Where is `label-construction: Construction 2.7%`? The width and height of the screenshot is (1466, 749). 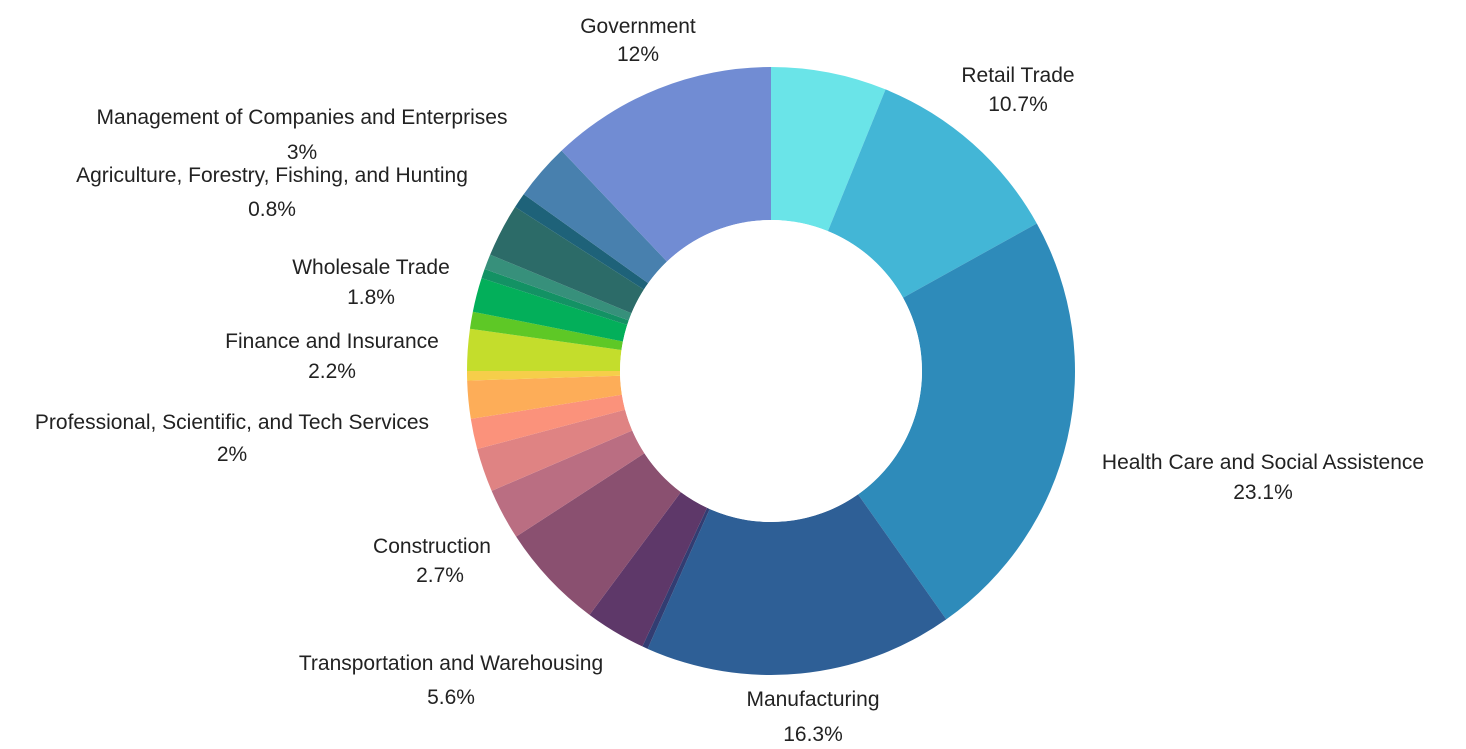
label-construction: Construction 2.7% is located at coordinates (432, 561).